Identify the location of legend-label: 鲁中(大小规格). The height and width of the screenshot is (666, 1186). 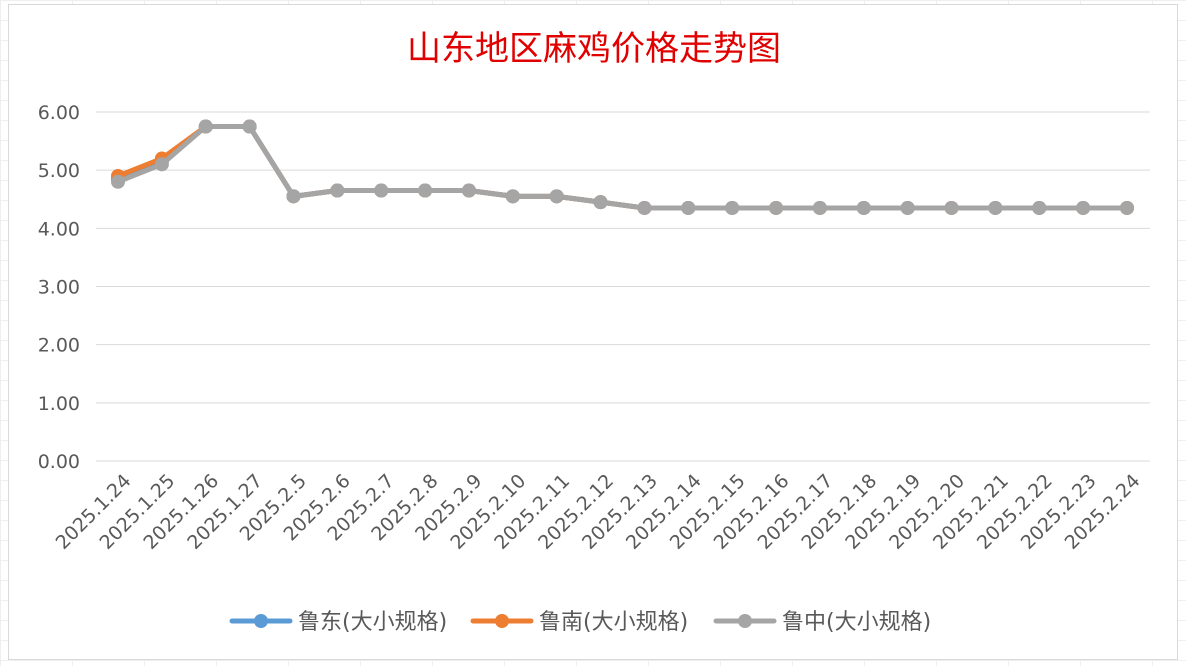
(856, 622).